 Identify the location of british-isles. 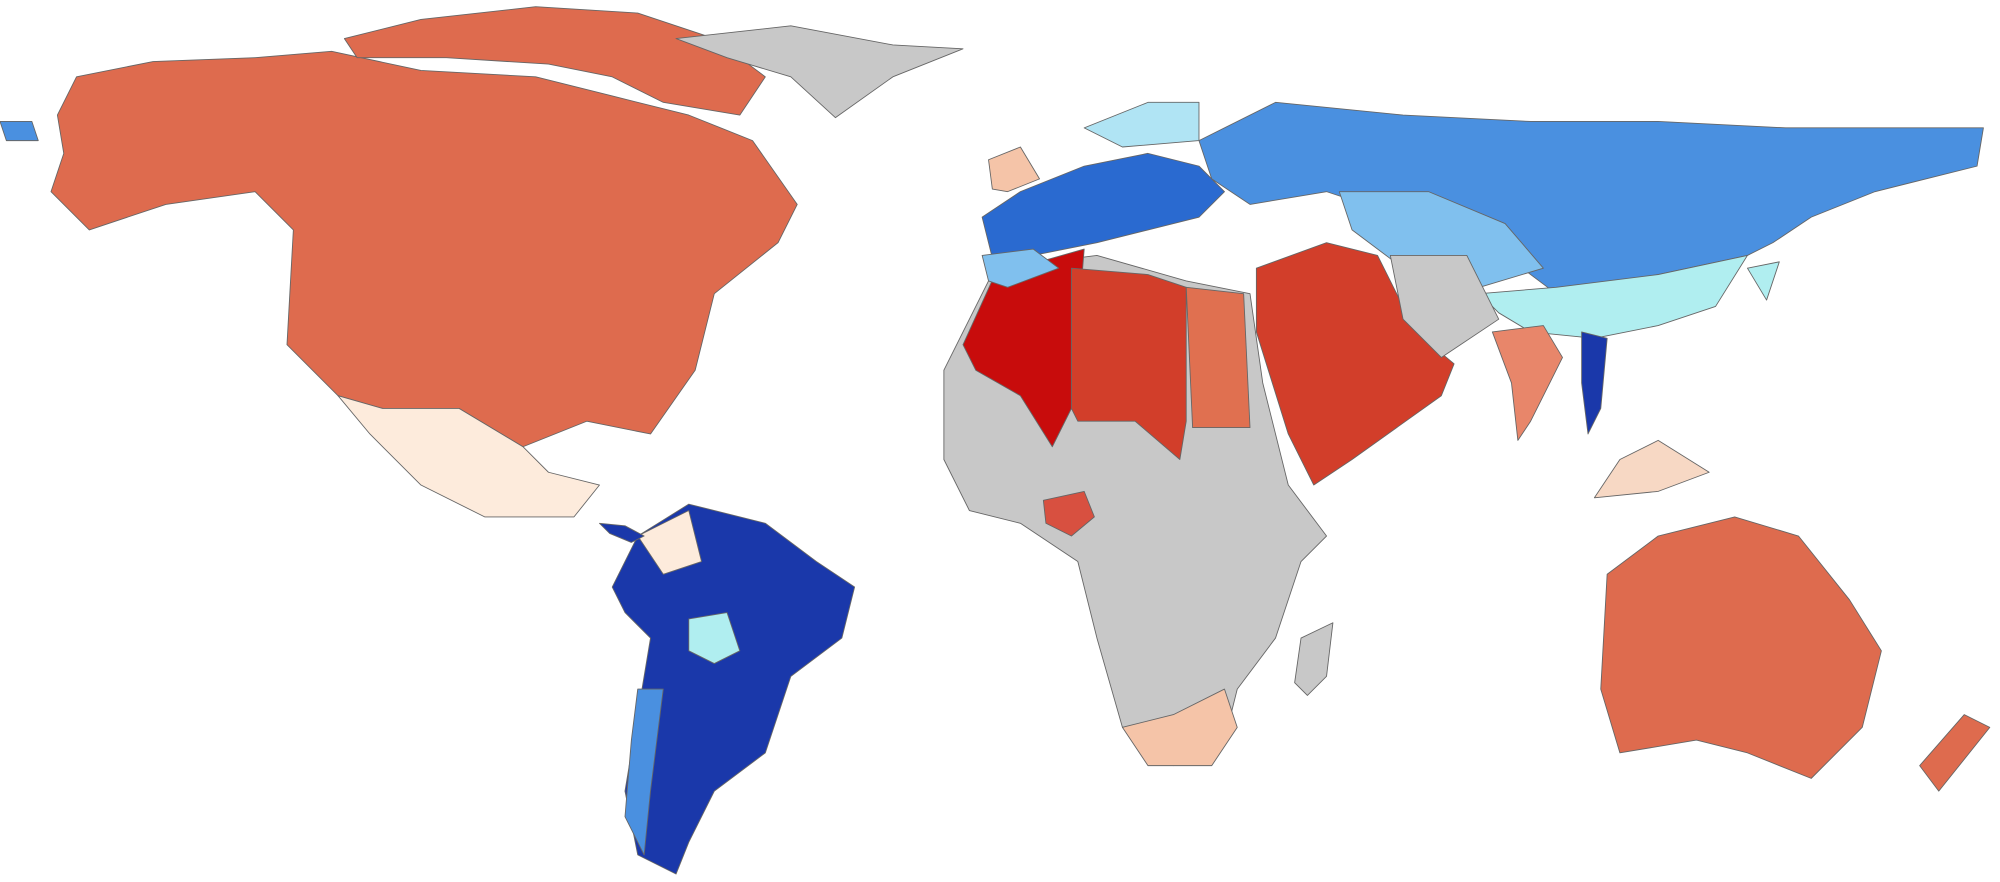
(1014, 169).